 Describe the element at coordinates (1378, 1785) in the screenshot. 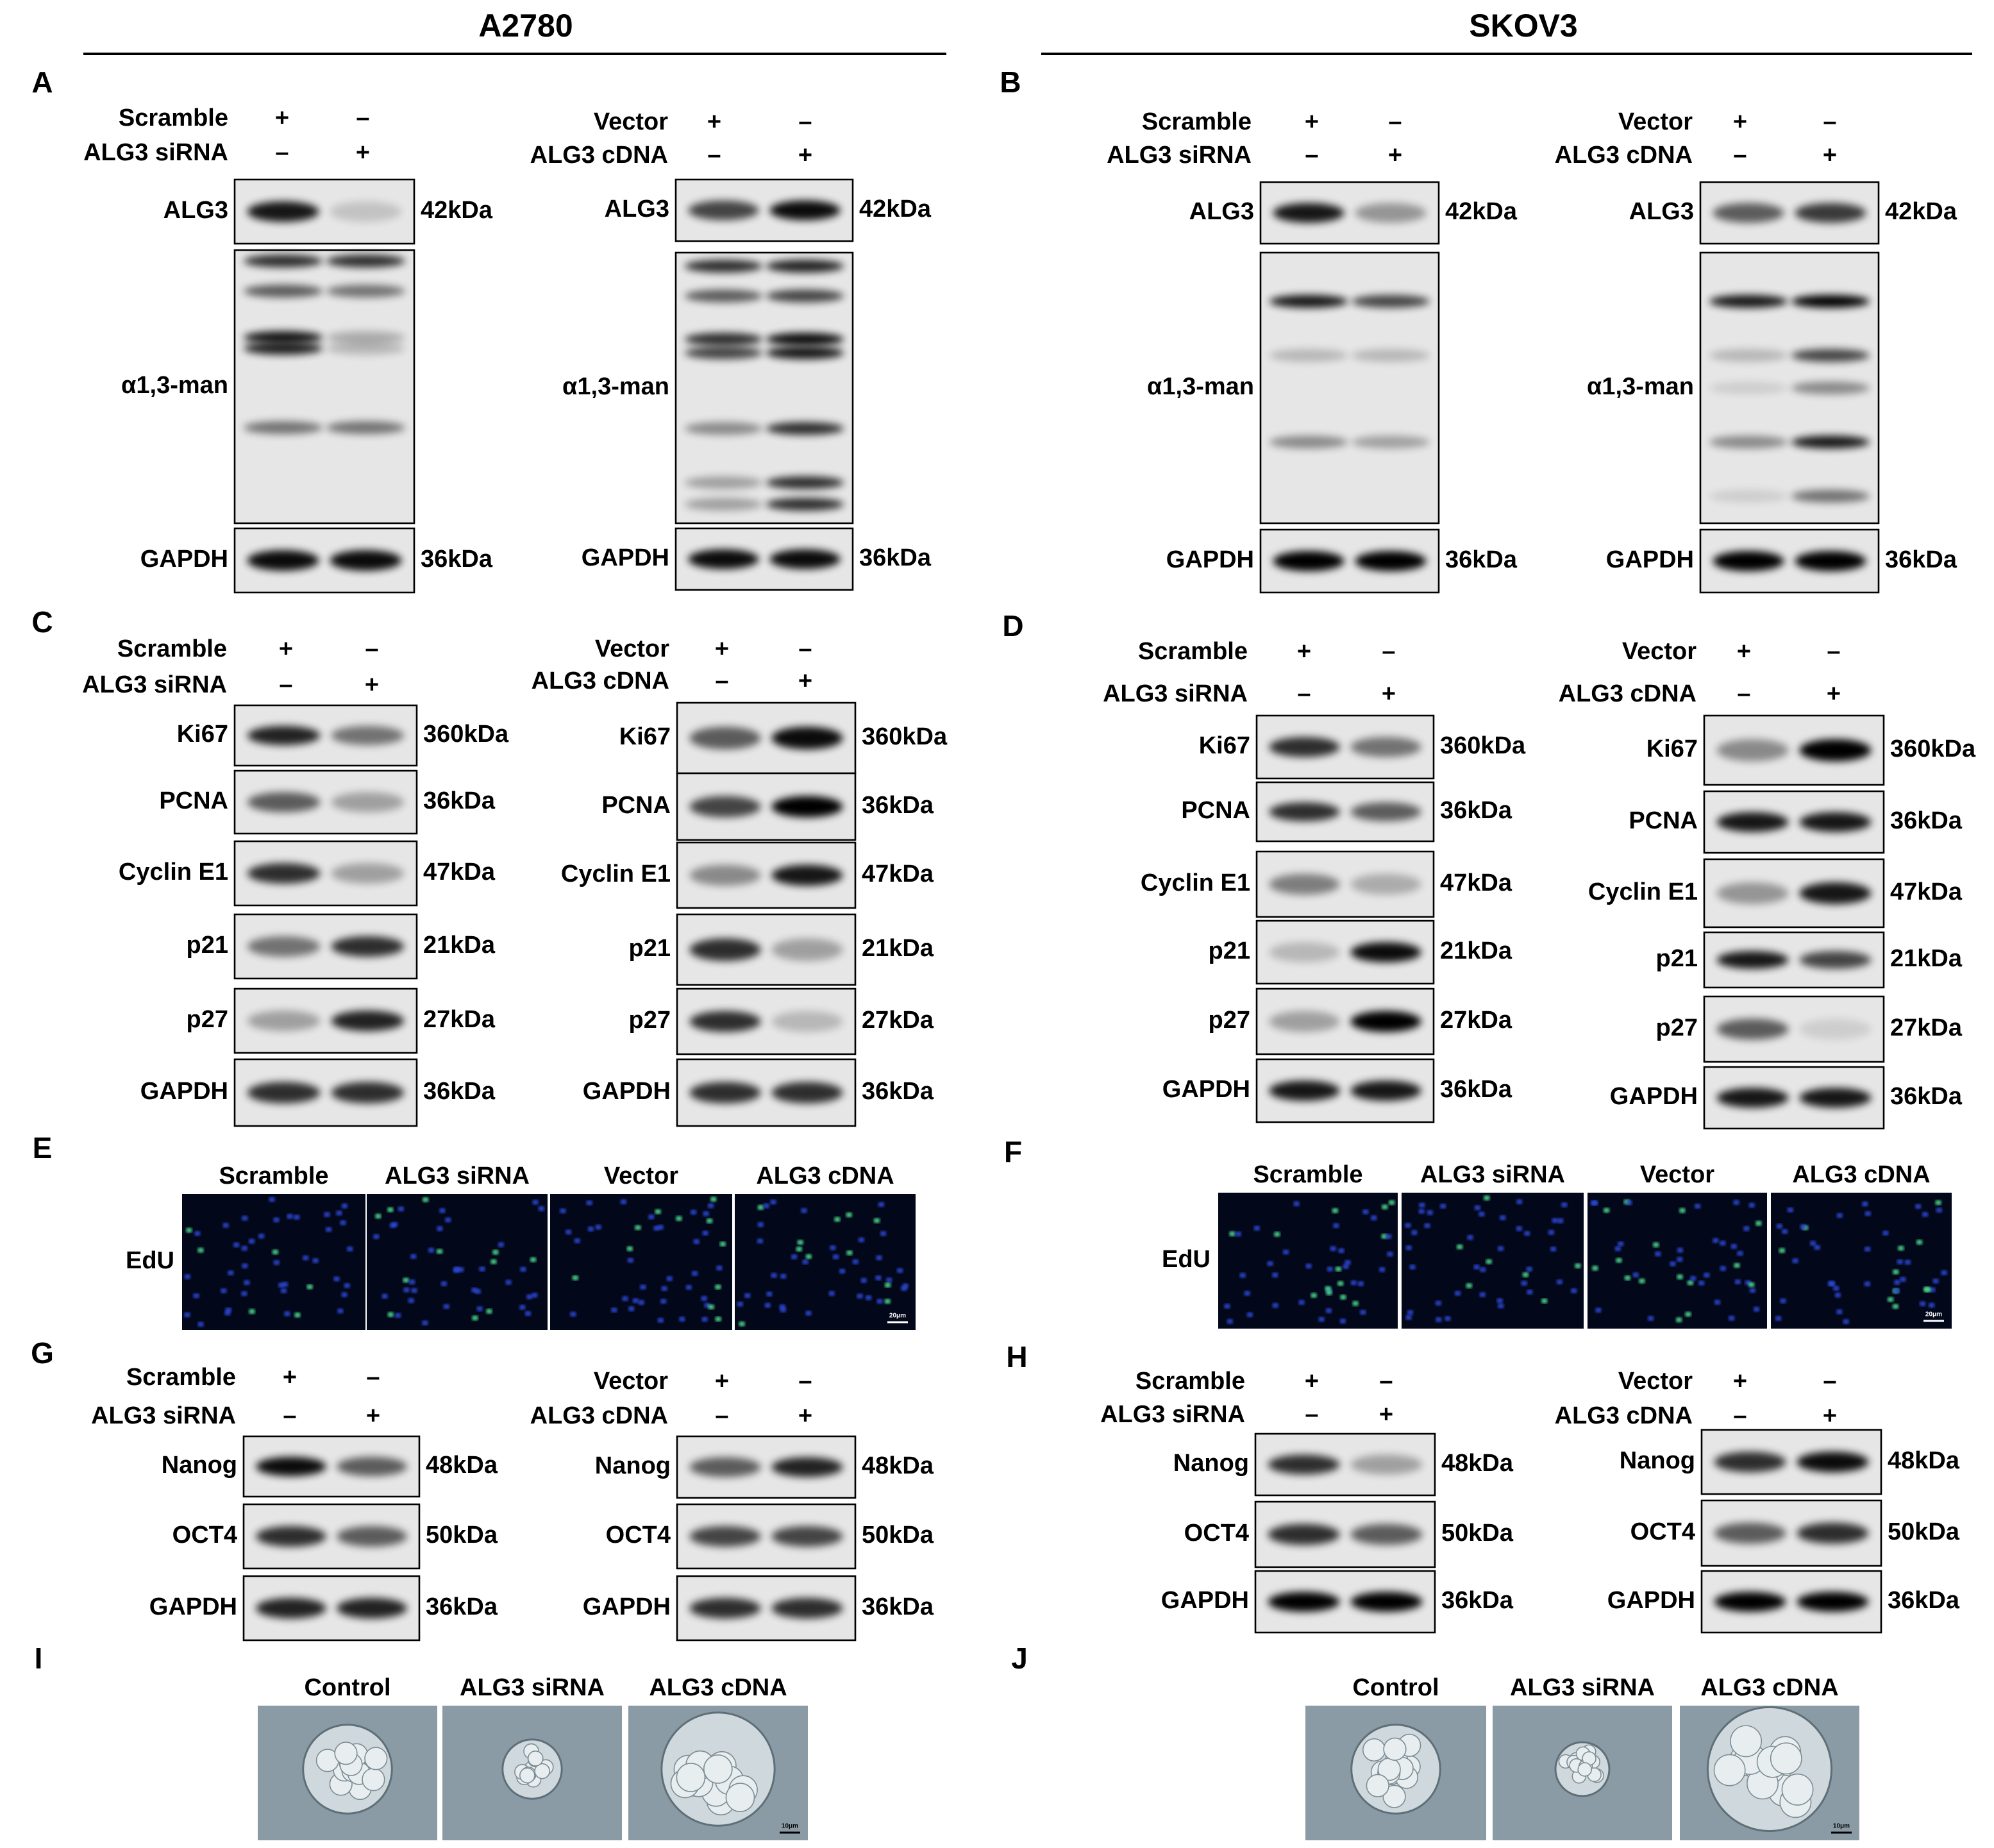

I see `sphere-cell` at that location.